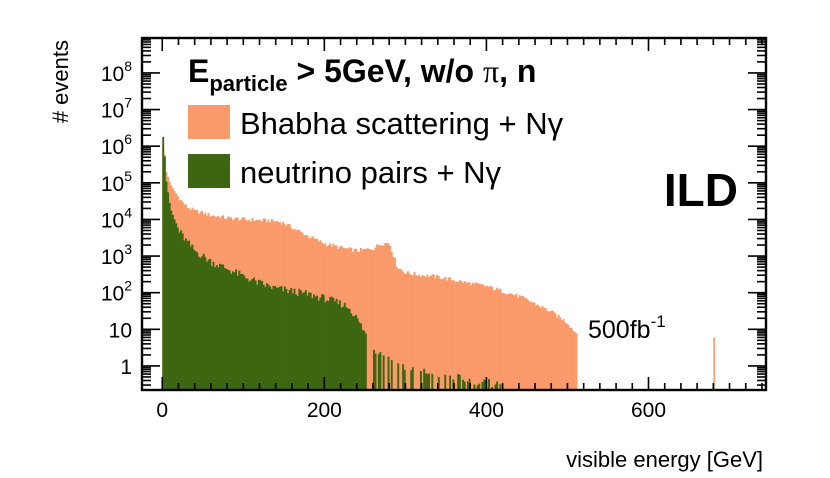 This screenshot has height=478, width=830. What do you see at coordinates (402, 123) in the screenshot?
I see `legend-label-bhabha: Bhabha scattering + Nγ` at bounding box center [402, 123].